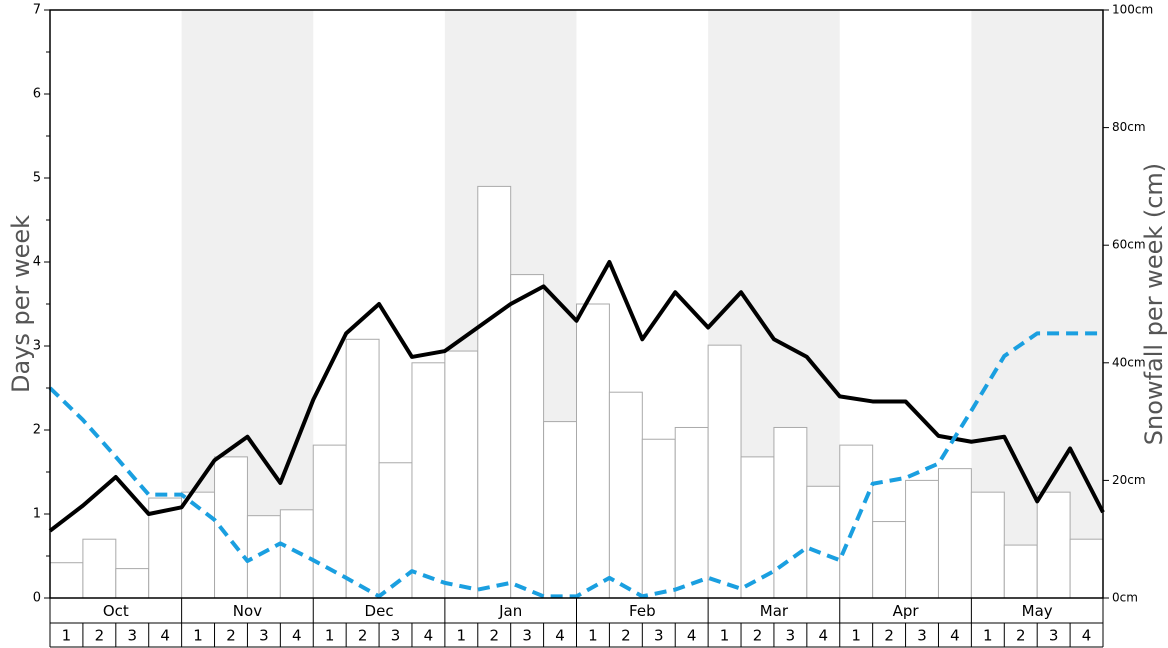  What do you see at coordinates (37, 514) in the screenshot?
I see `y-tick-label: 1` at bounding box center [37, 514].